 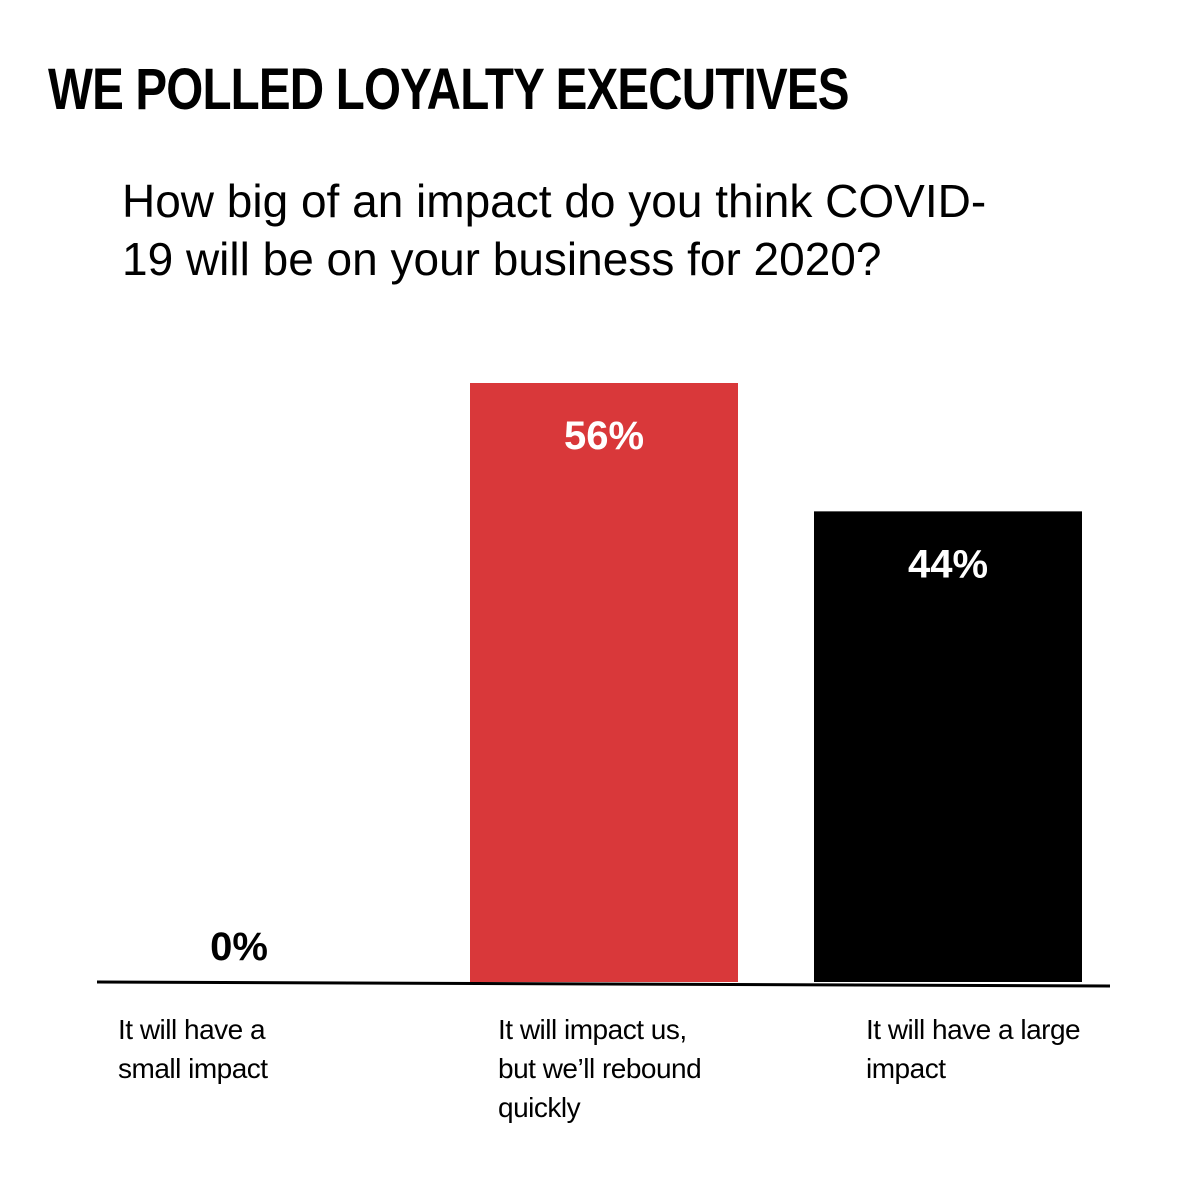 I want to click on page-title: WE POLLED LOYALTY EXECUTIVES, so click(x=448, y=89).